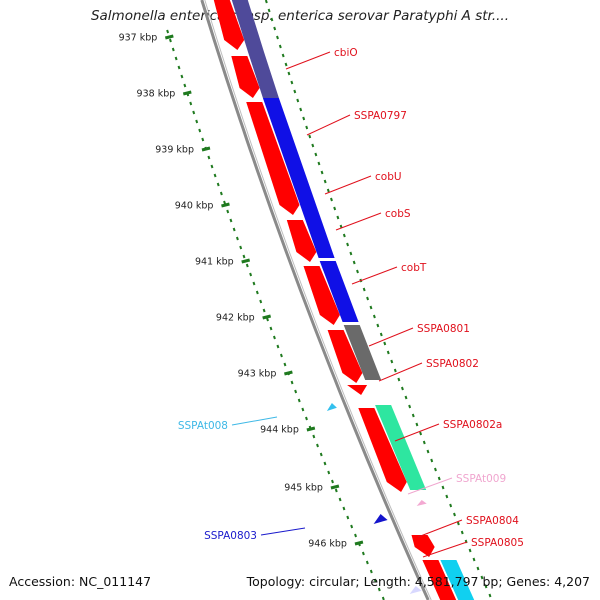 The image size is (600, 600). What do you see at coordinates (174, 150) in the screenshot?
I see `tick-label: 939 kbp` at bounding box center [174, 150].